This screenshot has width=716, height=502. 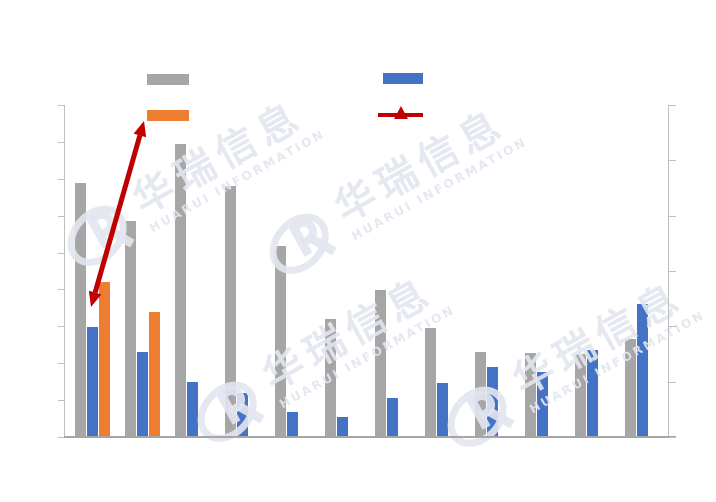 I want to click on legend-swatch-gray, so click(x=168, y=79).